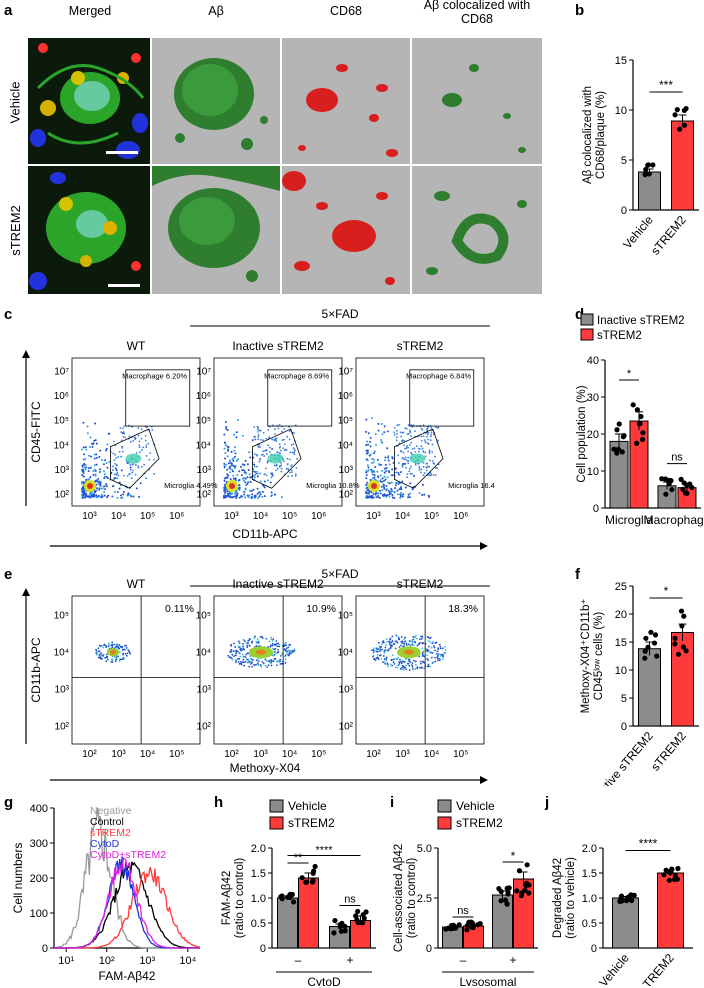 The height and width of the screenshot is (988, 704). Describe the element at coordinates (587, 334) in the screenshot. I see `legend-swatch` at that location.